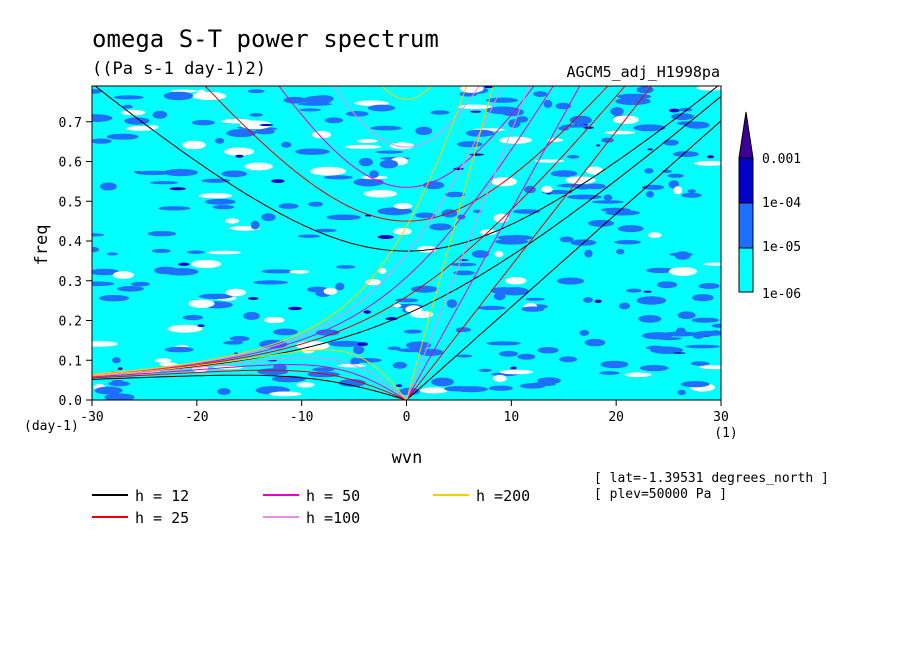 The height and width of the screenshot is (654, 904). I want to click on chart-title: omega S-T power spectrum, so click(265, 39).